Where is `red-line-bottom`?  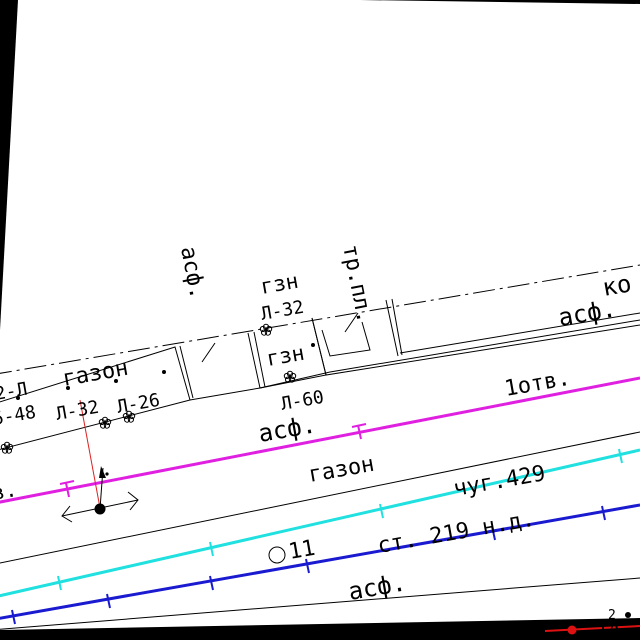
red-line-bottom is located at coordinates (592, 628).